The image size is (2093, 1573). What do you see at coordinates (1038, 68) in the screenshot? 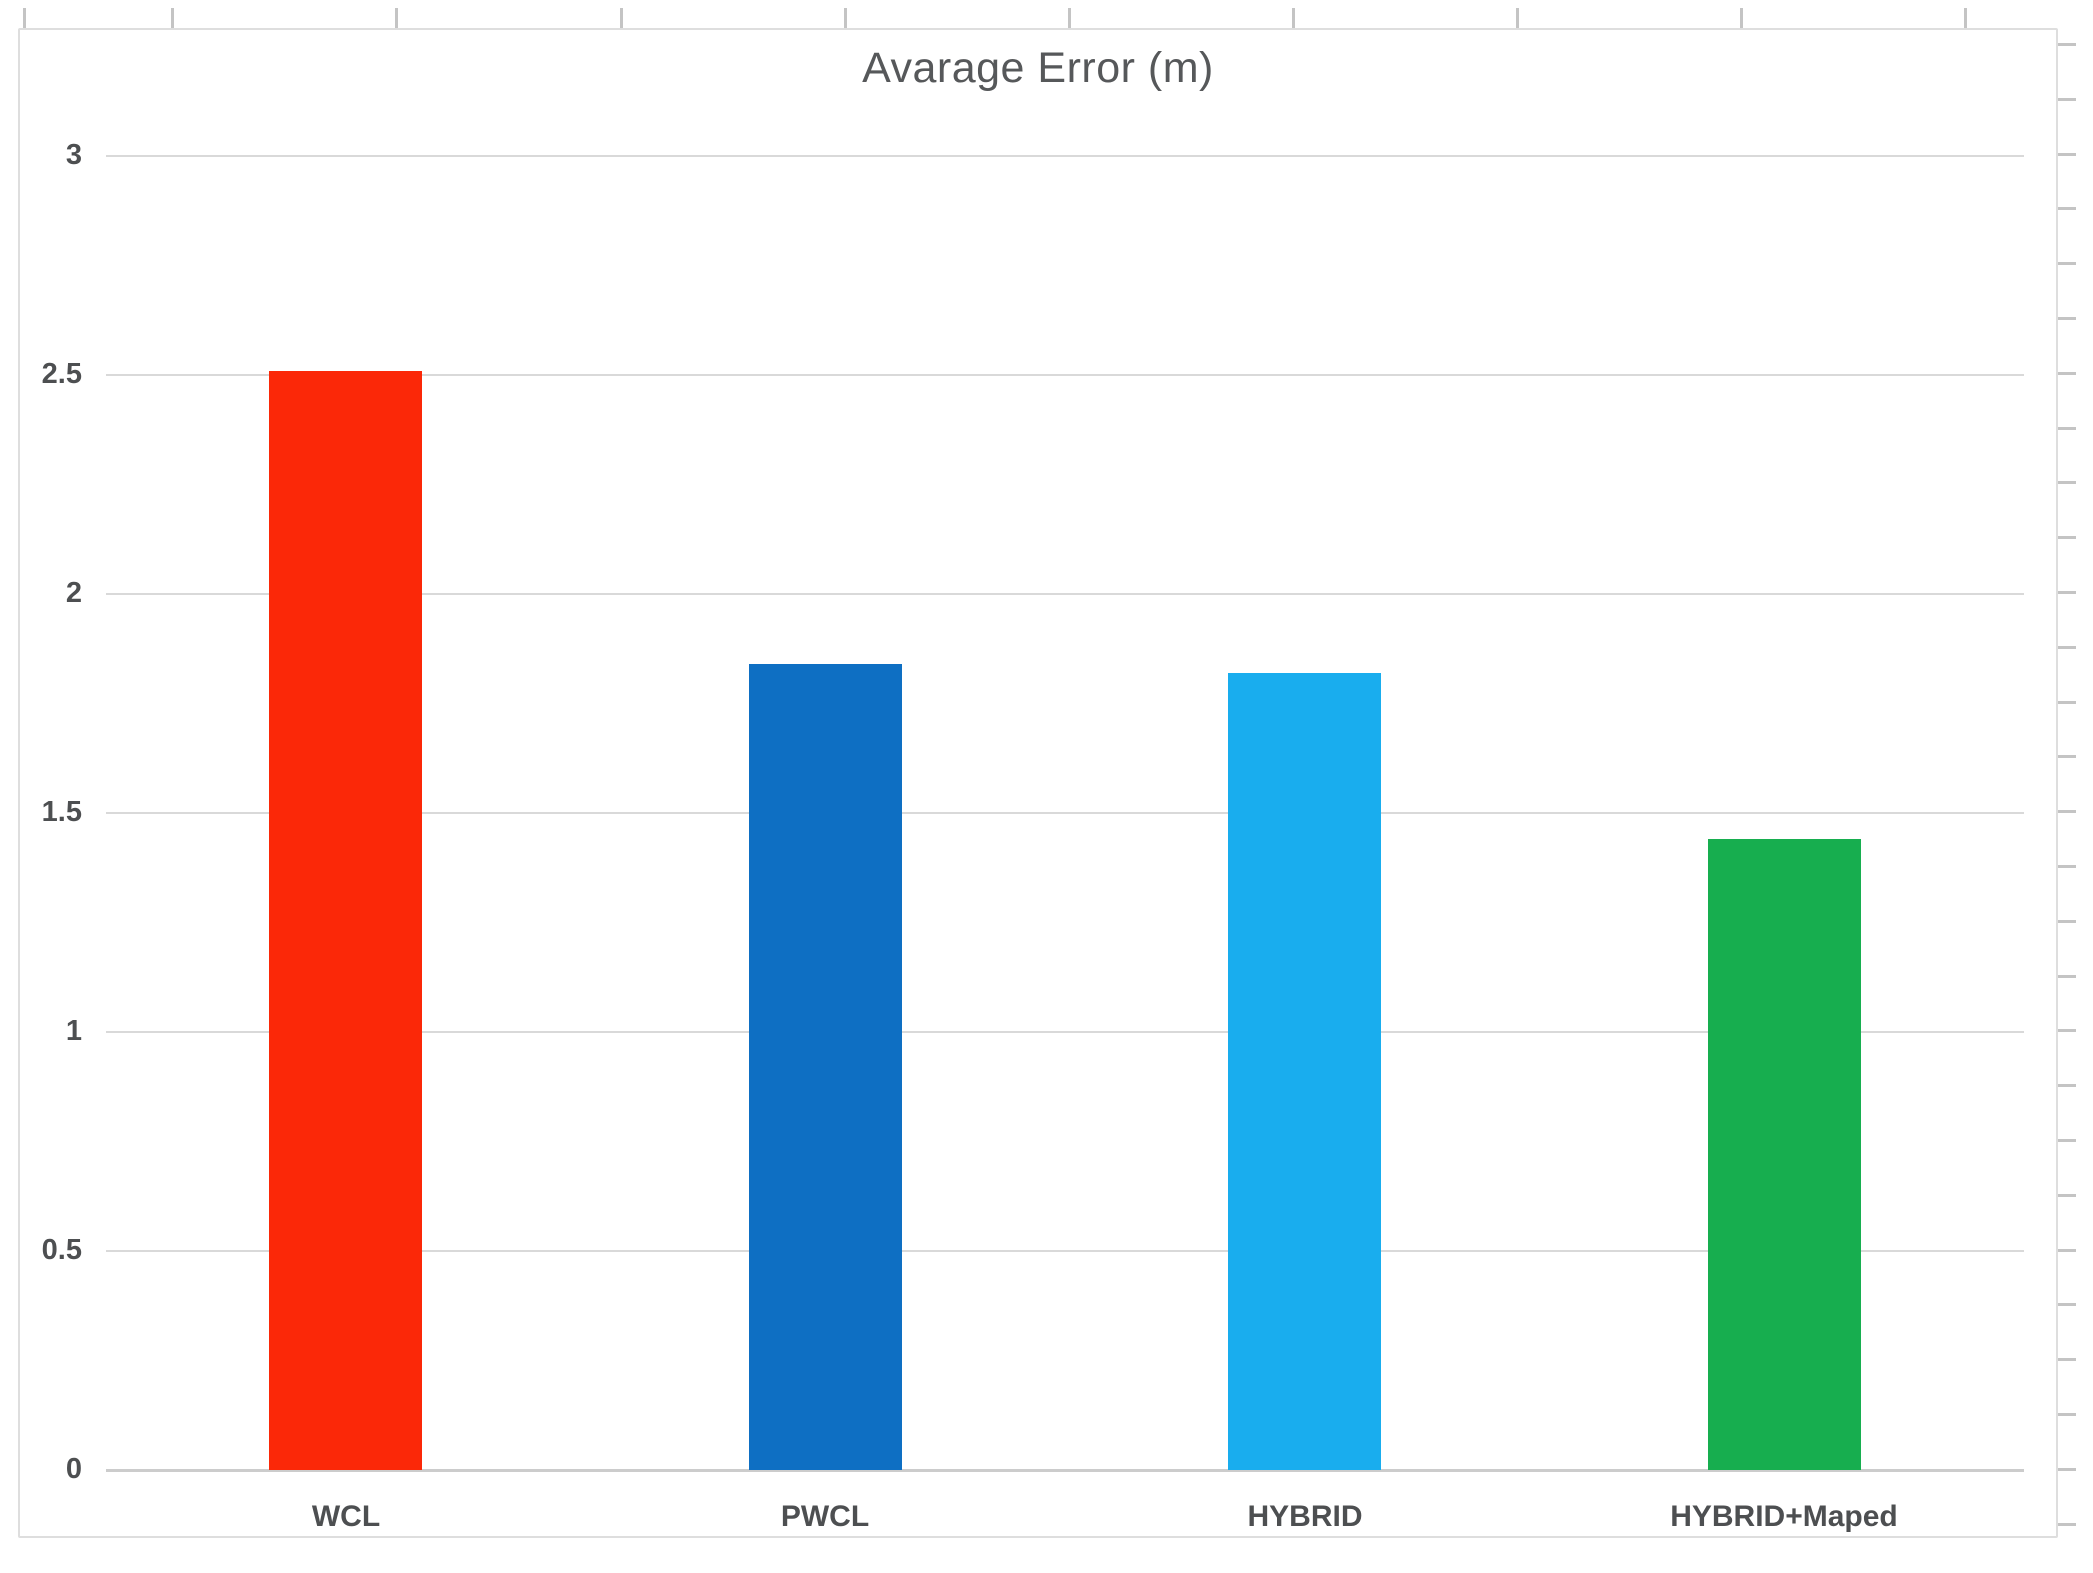
I see `chart-title: Avarage Error (m)` at bounding box center [1038, 68].